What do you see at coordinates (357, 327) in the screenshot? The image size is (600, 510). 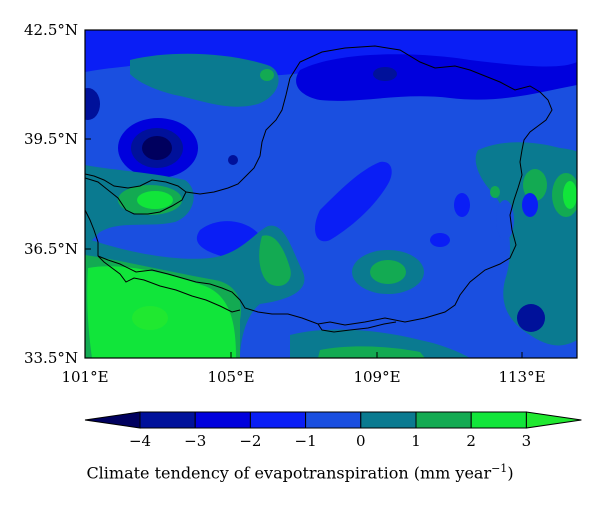 I see `boundary-south-notch` at bounding box center [357, 327].